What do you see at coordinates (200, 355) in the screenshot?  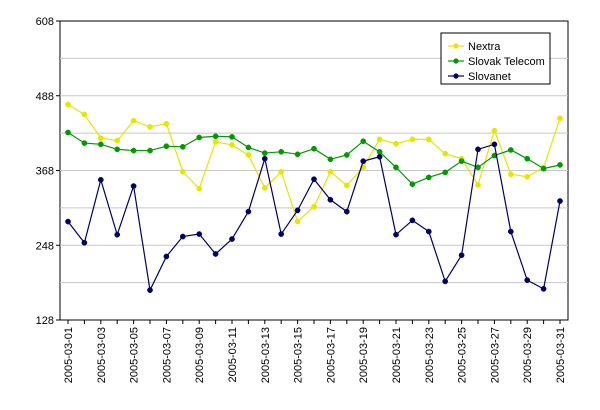 I see `x-tick-label: 2005-03-09` at bounding box center [200, 355].